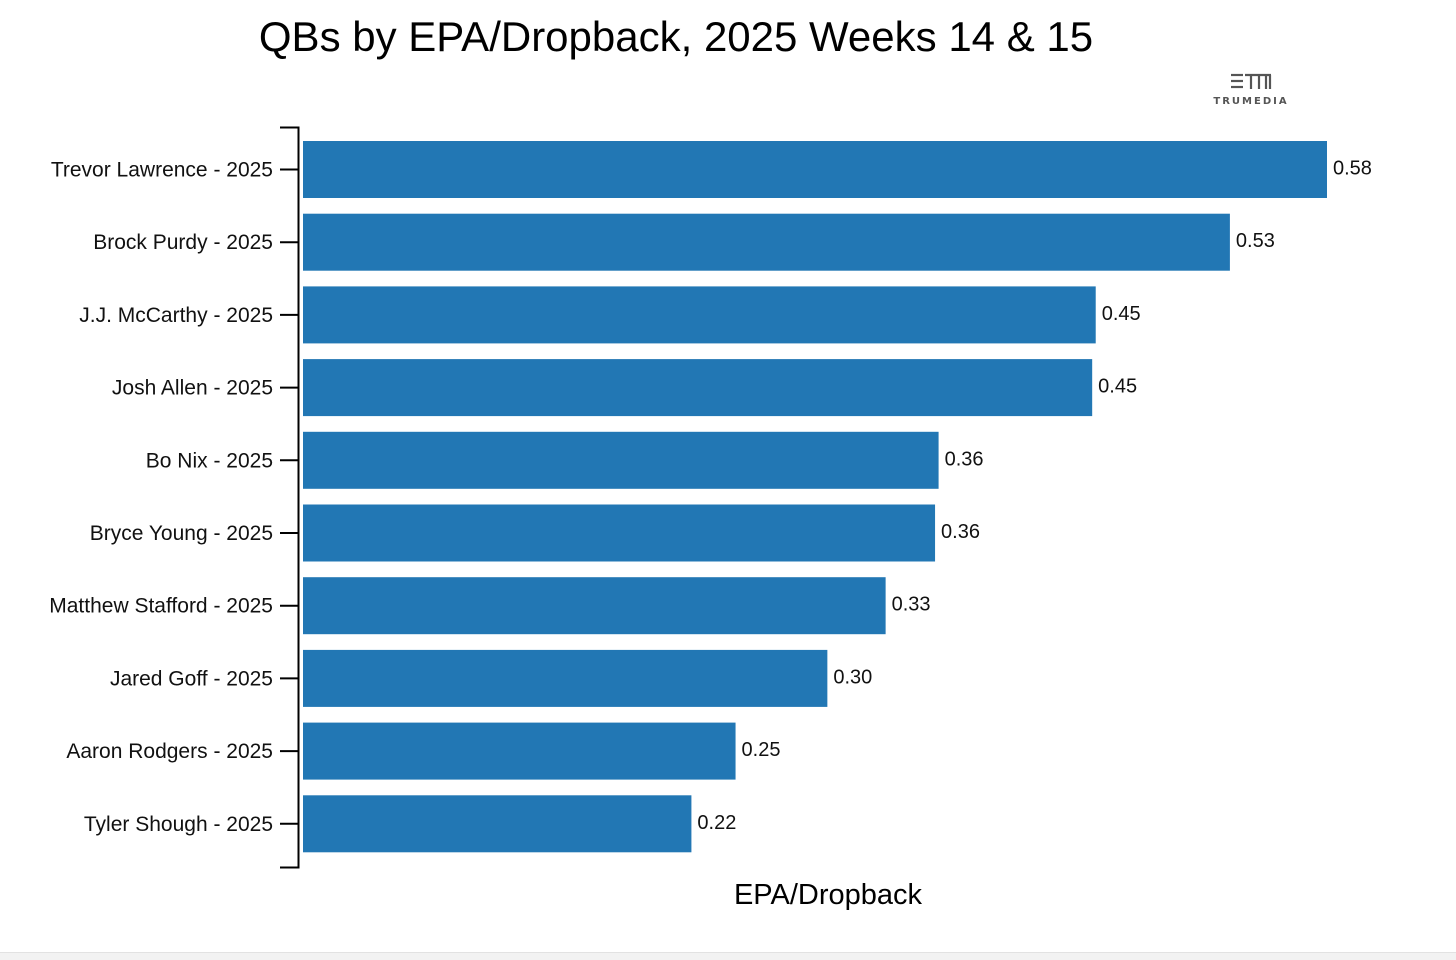 This screenshot has height=960, width=1456. I want to click on chart-title: QBs by EPA/Dropback, 2025 Weeks 14 & 15, so click(676, 36).